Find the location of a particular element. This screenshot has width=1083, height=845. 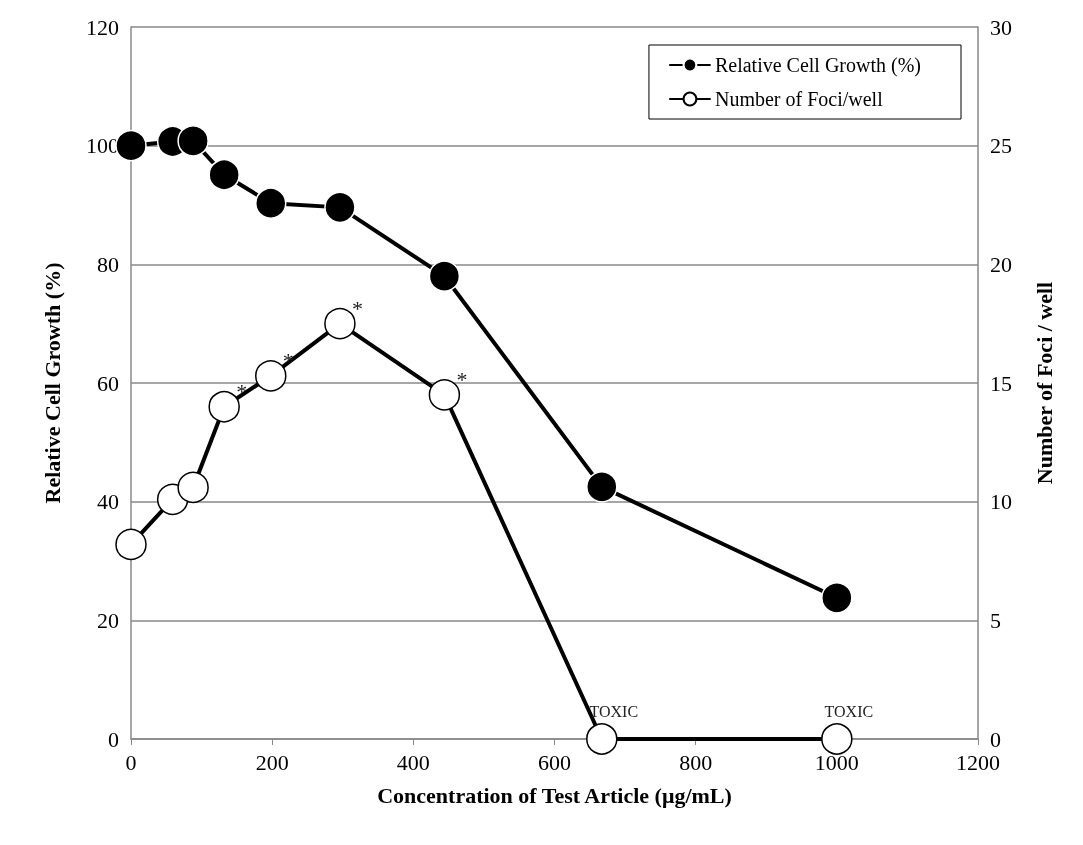

y2-tick-label: 20 is located at coordinates (1001, 264).